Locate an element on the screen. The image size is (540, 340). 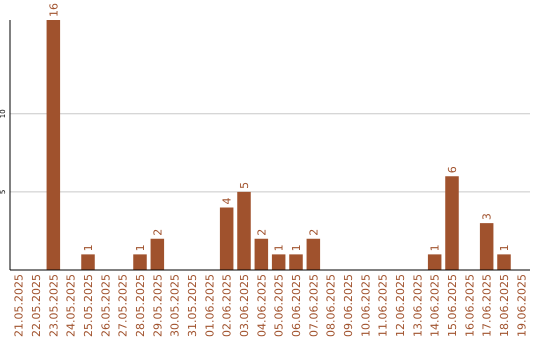
x-tick-label: 11.06.2025 is located at coordinates (383, 305).